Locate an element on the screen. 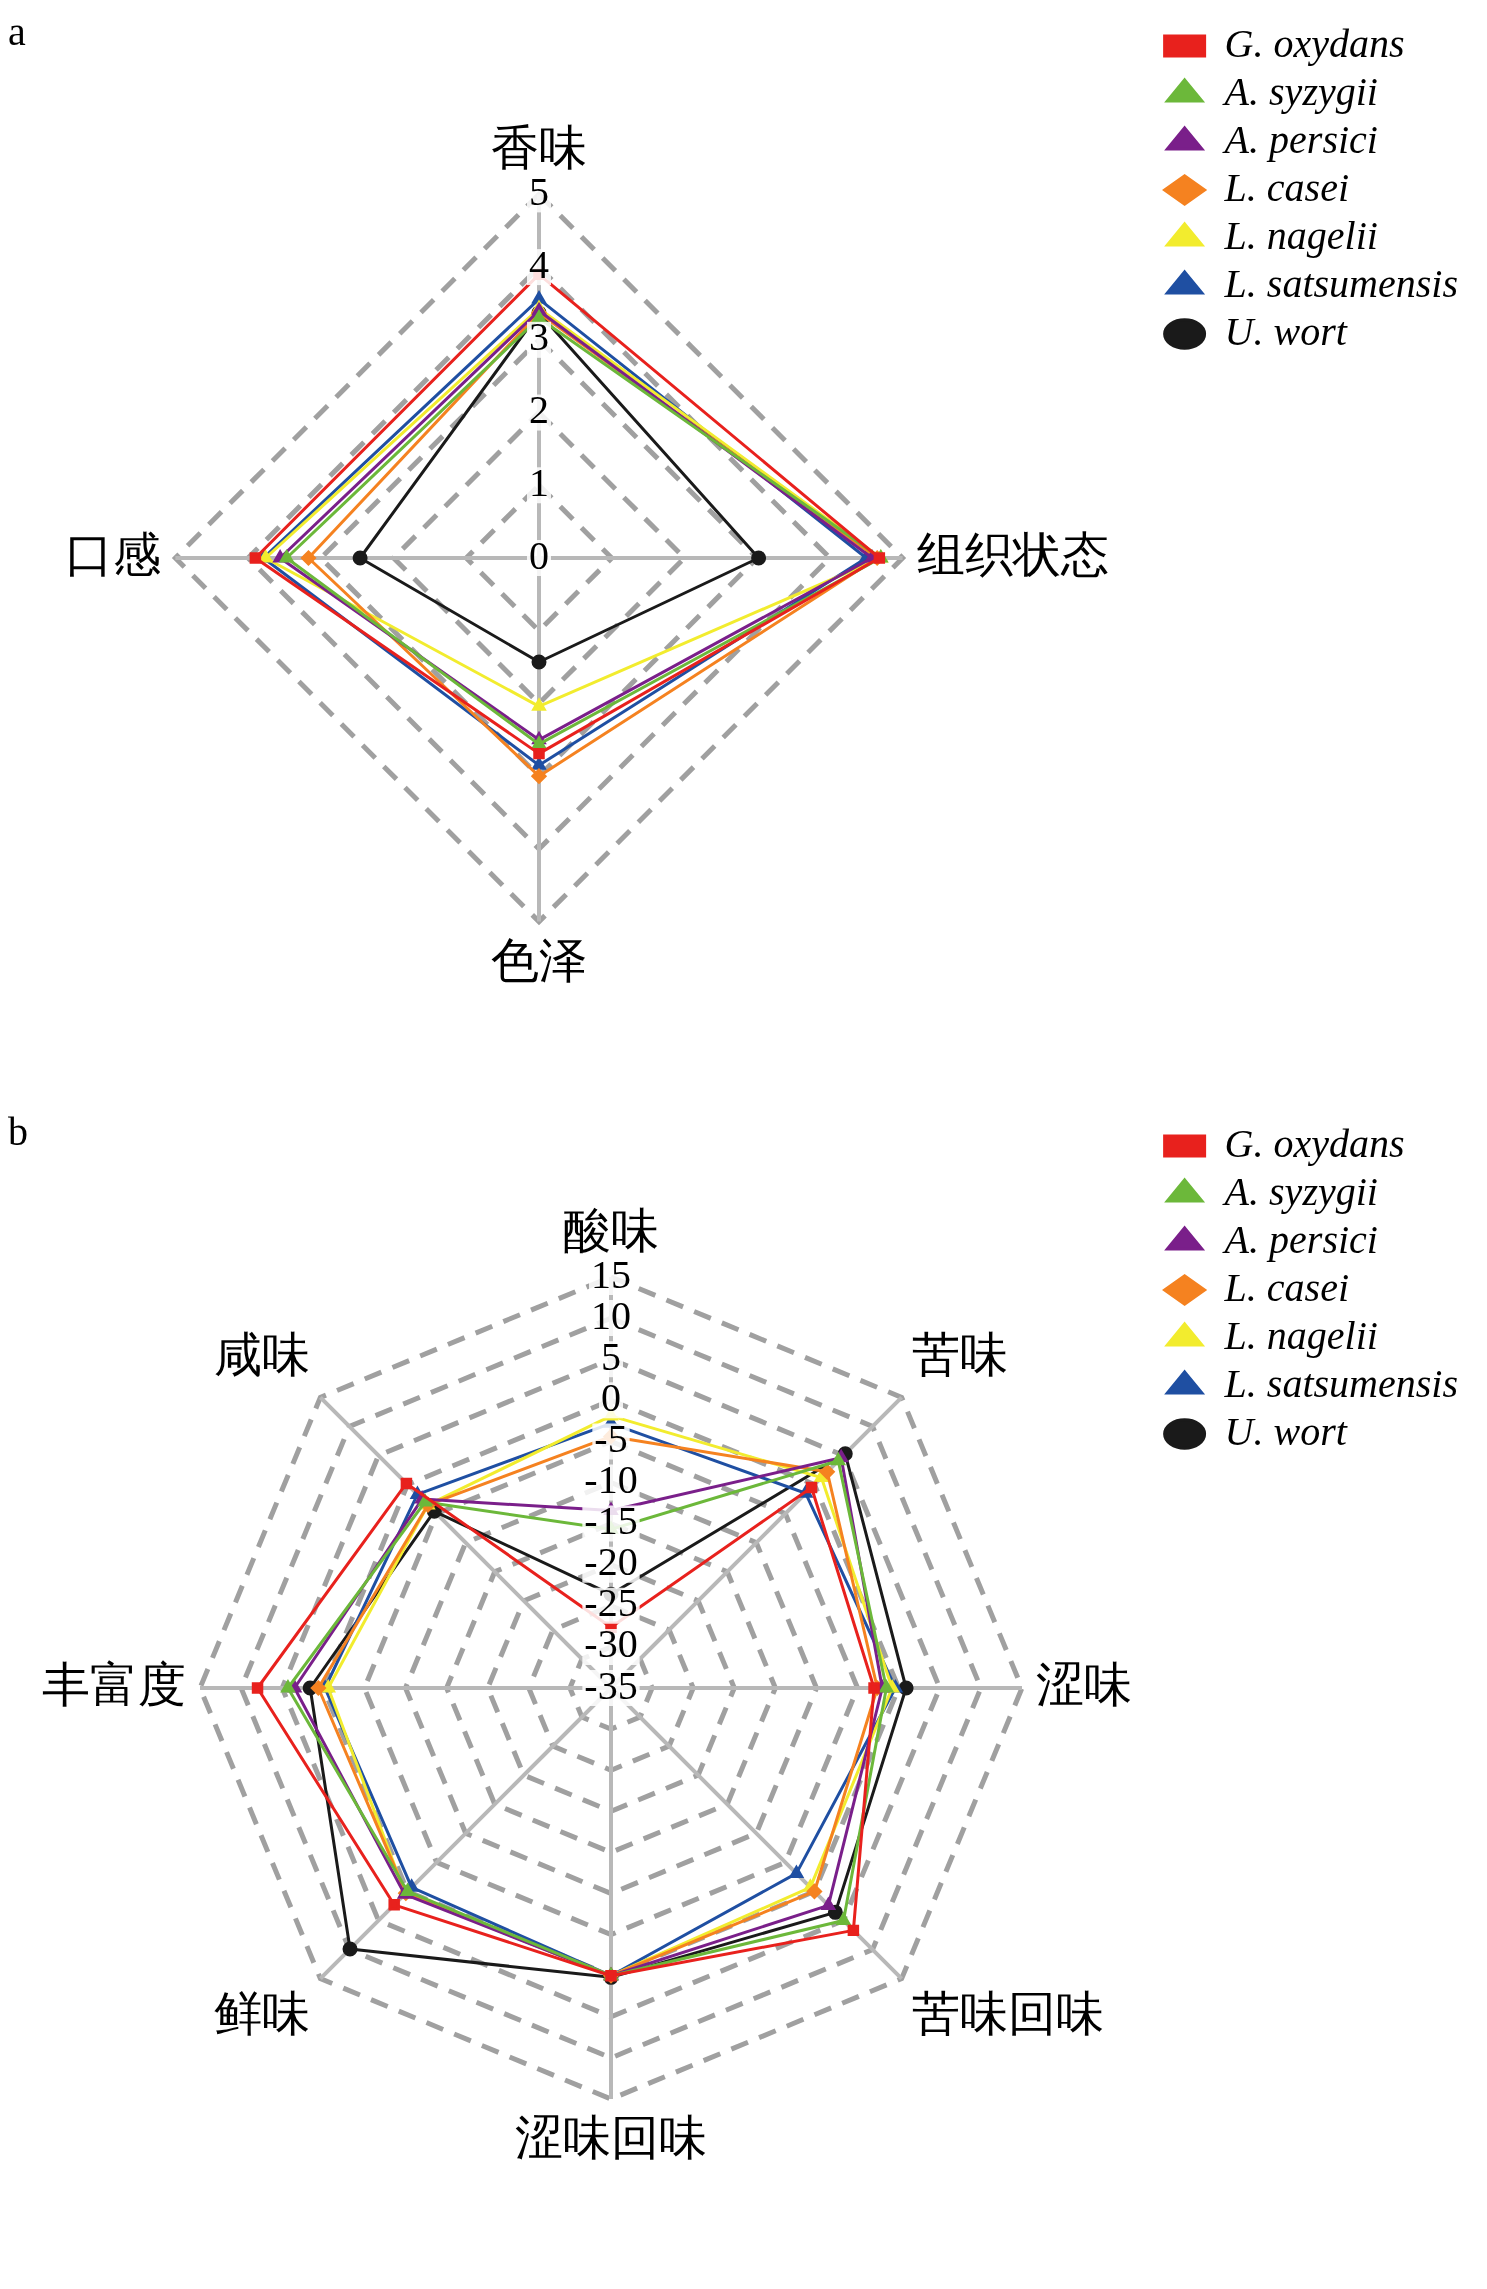  chart-title: b is located at coordinates (18, 1131).